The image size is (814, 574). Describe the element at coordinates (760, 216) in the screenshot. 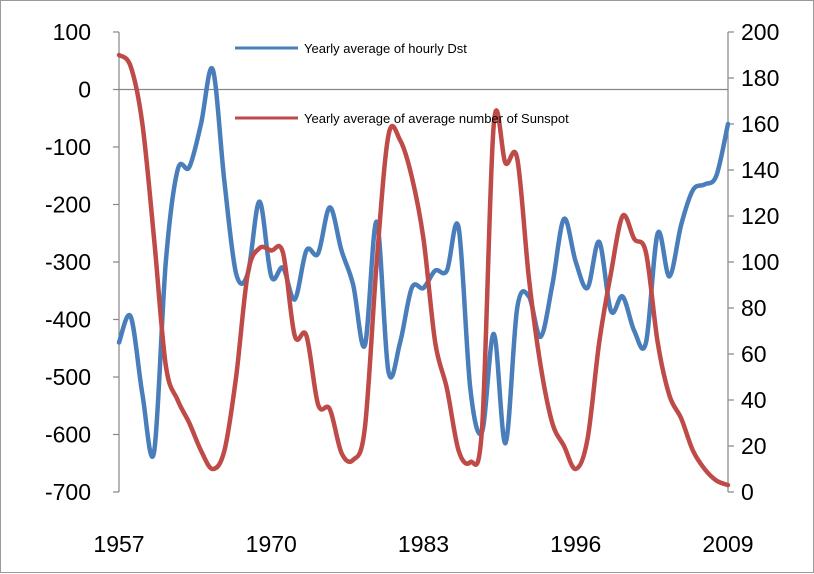

I see `right-y-tick-label: 120` at that location.